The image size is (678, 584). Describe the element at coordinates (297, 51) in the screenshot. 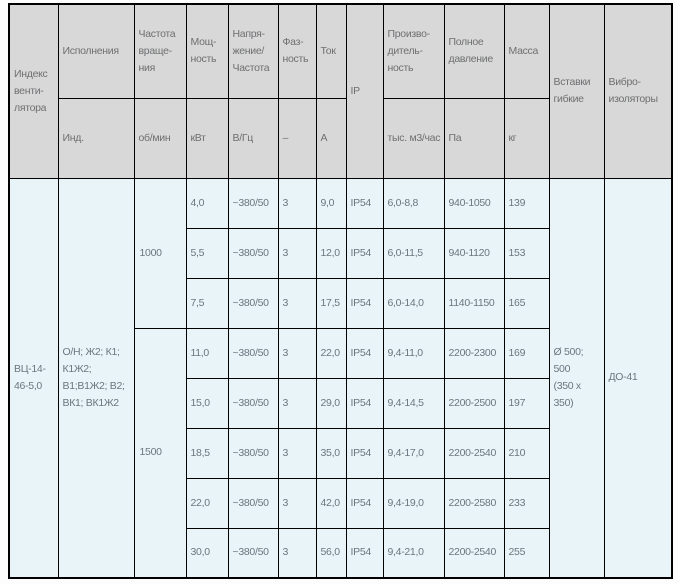

I see `hdr-phases: Фаз- ность` at that location.